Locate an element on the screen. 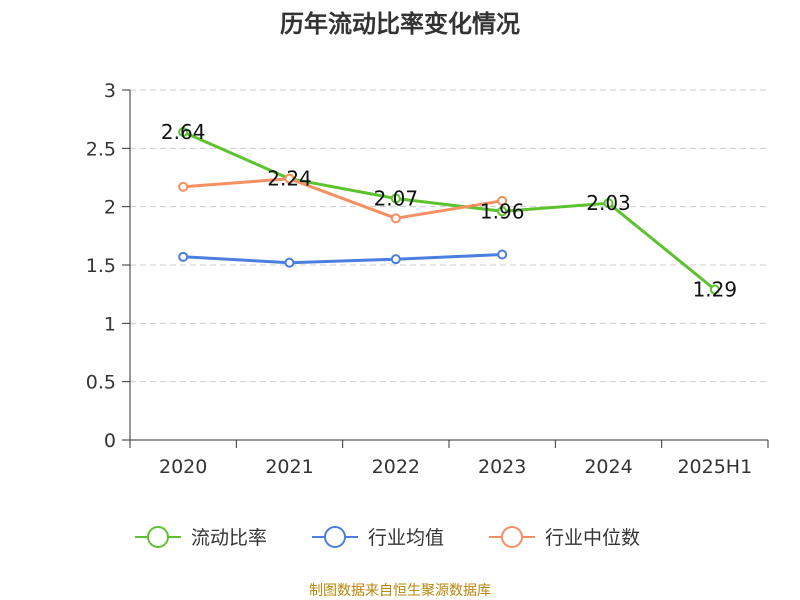 Image resolution: width=800 pixels, height=600 pixels. y-tick-label: 1 is located at coordinates (110, 324).